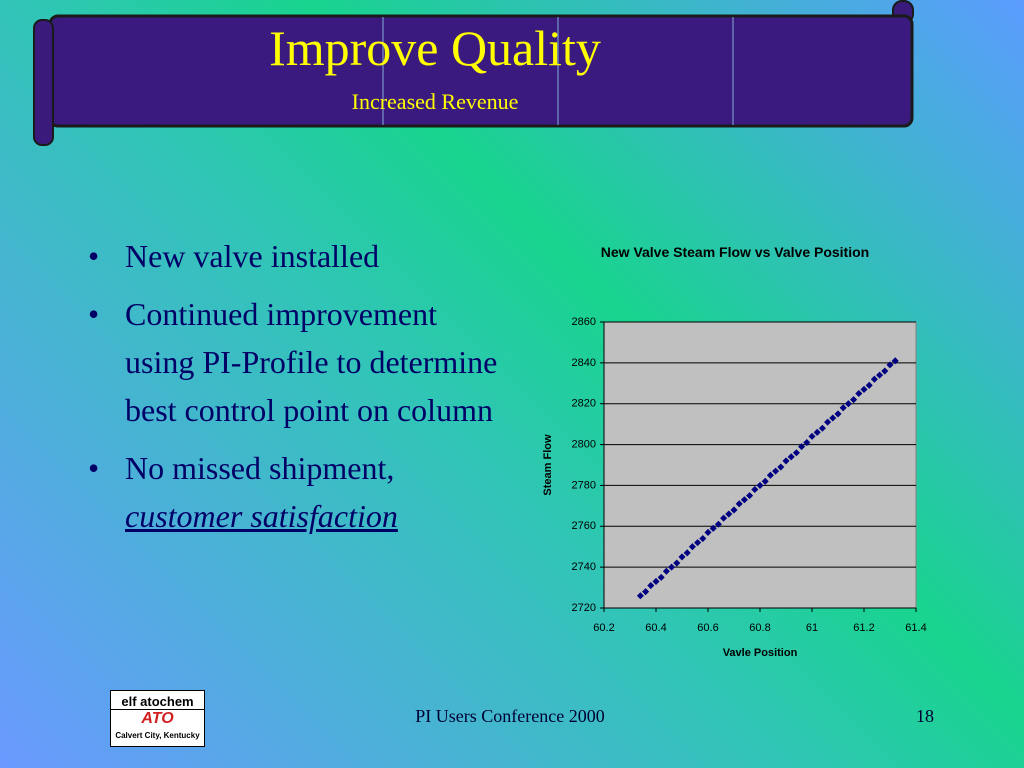  Describe the element at coordinates (863, 628) in the screenshot. I see `x-tick-label: 61.2` at that location.